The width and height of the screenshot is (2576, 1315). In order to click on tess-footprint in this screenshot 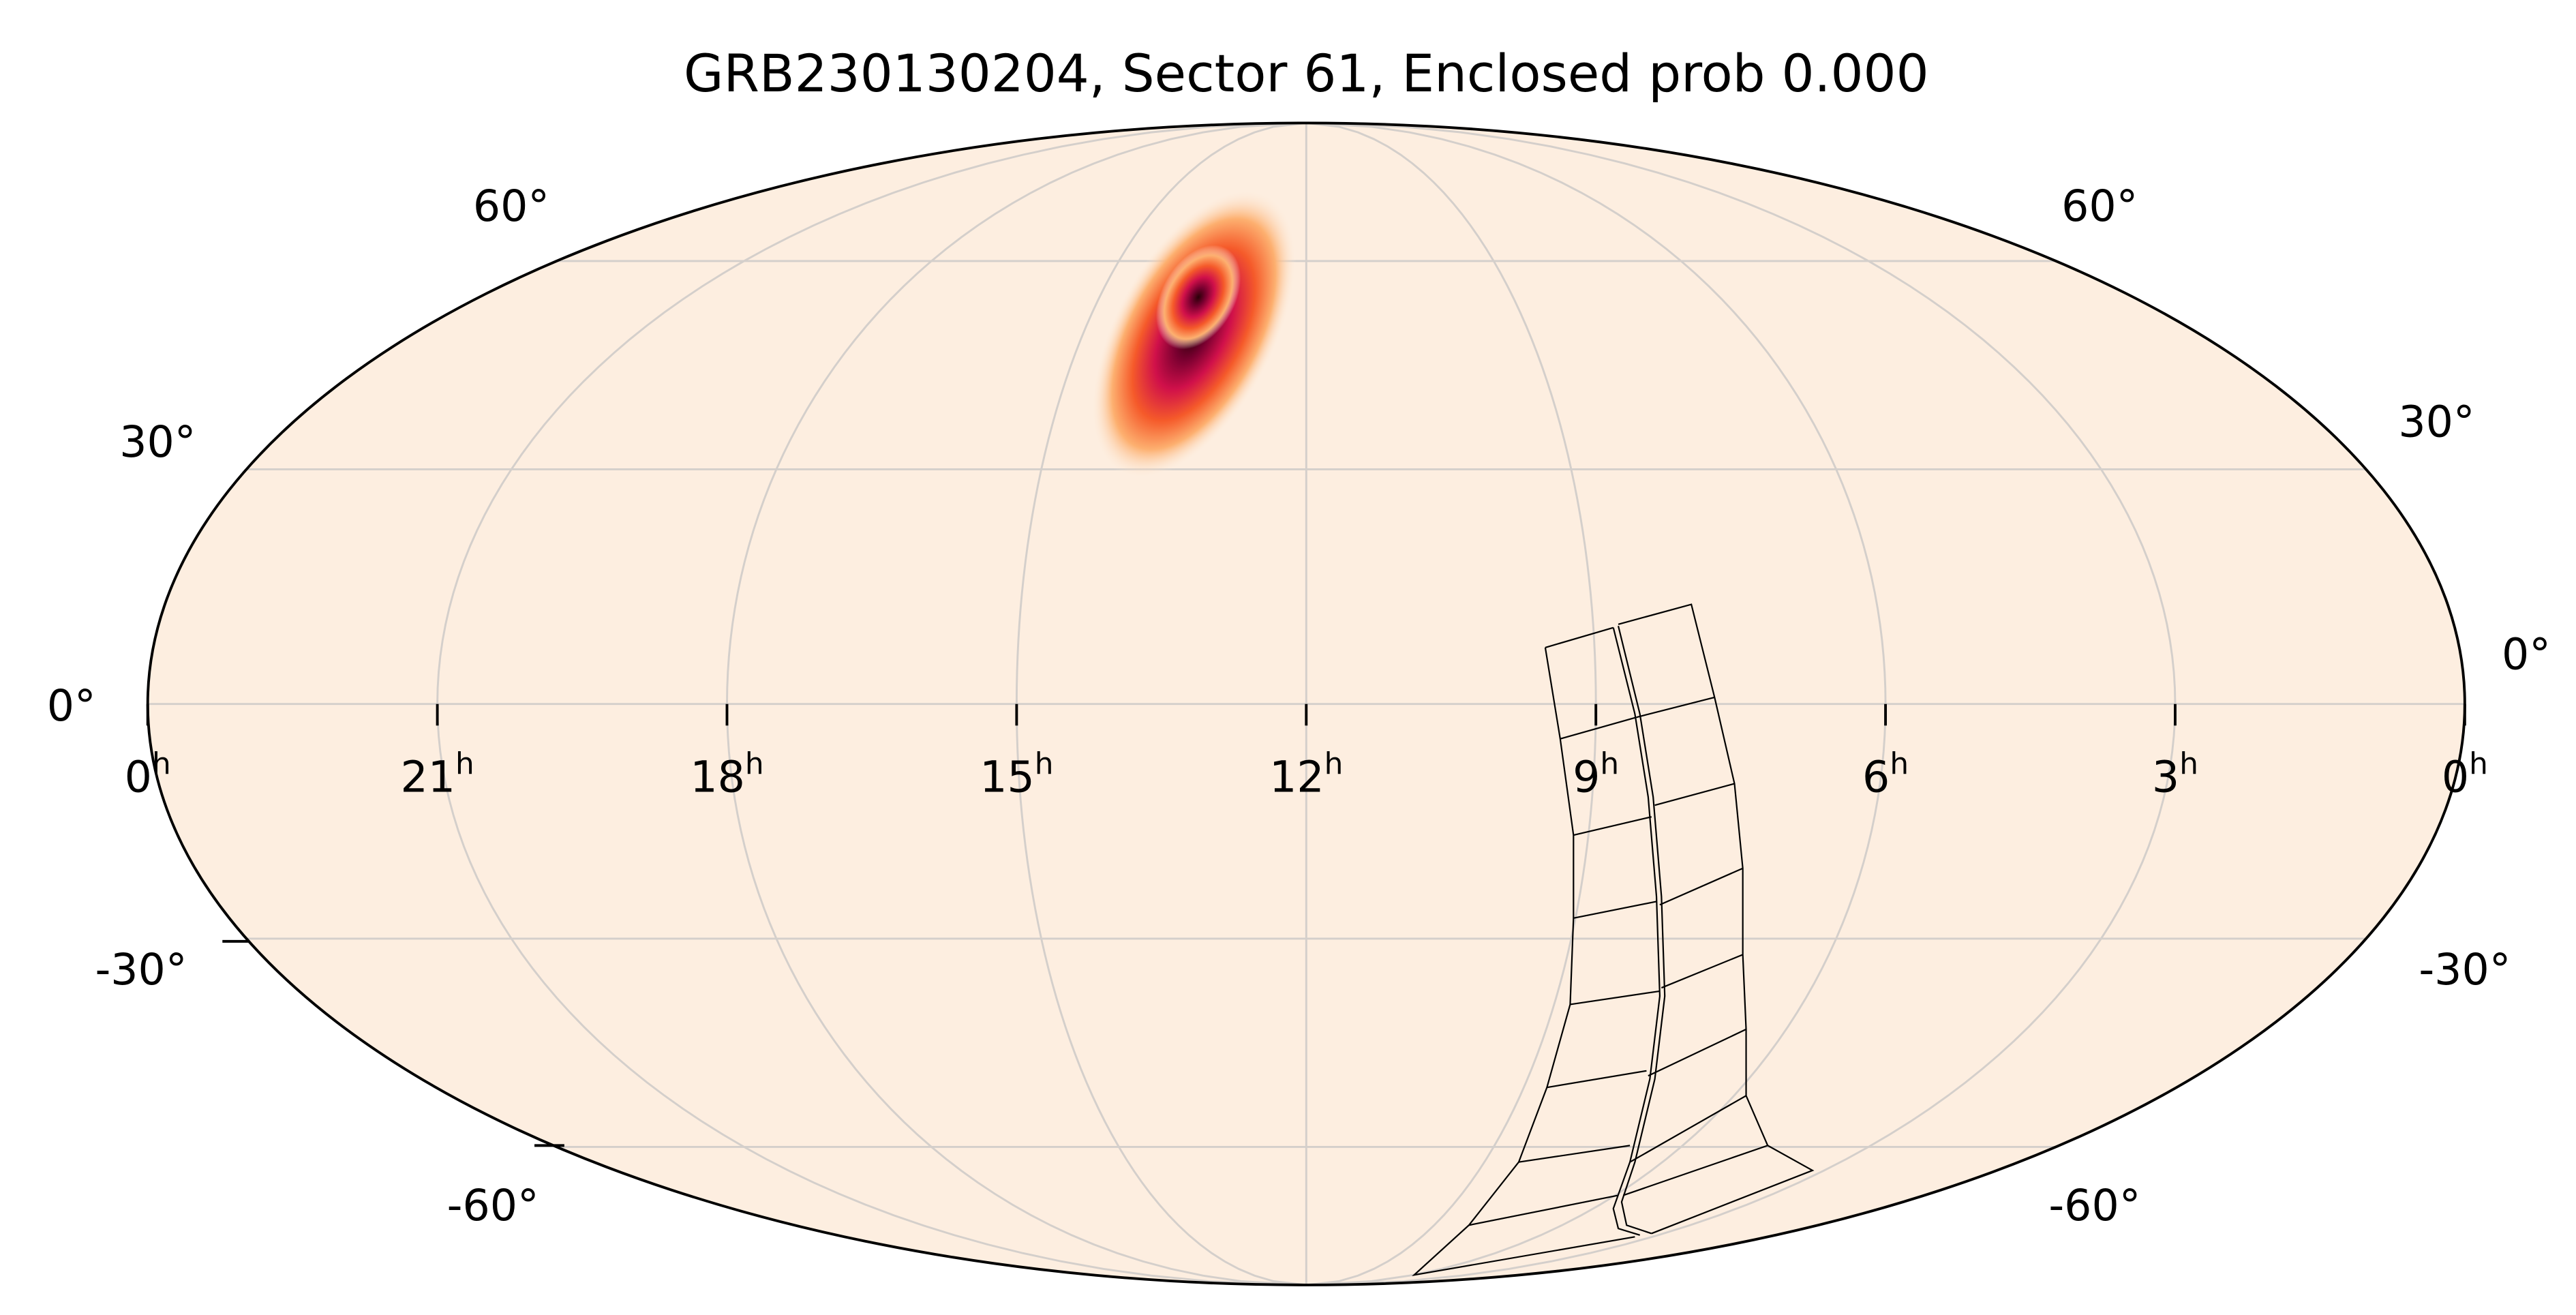, I will do `click(1613, 940)`.